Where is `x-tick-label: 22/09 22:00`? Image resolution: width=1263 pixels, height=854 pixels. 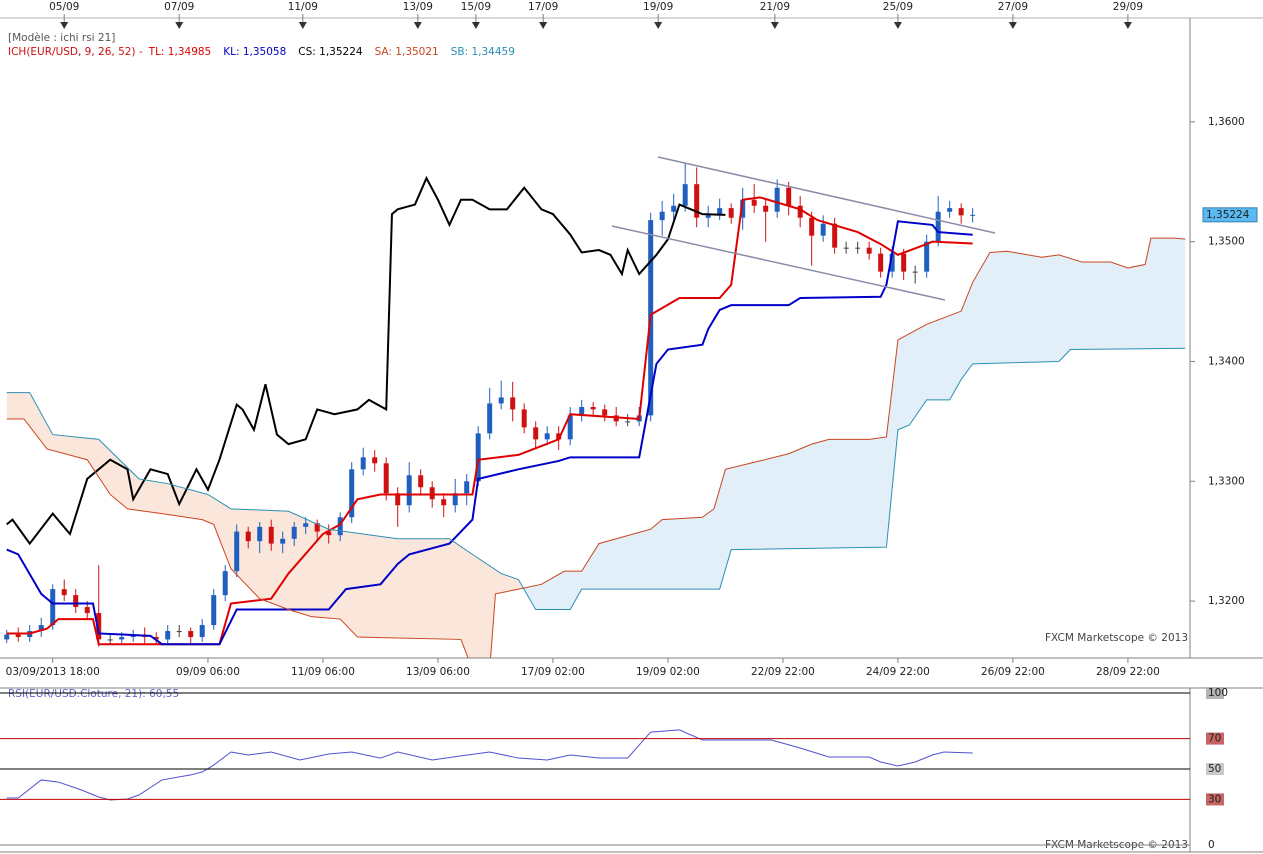 x-tick-label: 22/09 22:00 is located at coordinates (783, 672).